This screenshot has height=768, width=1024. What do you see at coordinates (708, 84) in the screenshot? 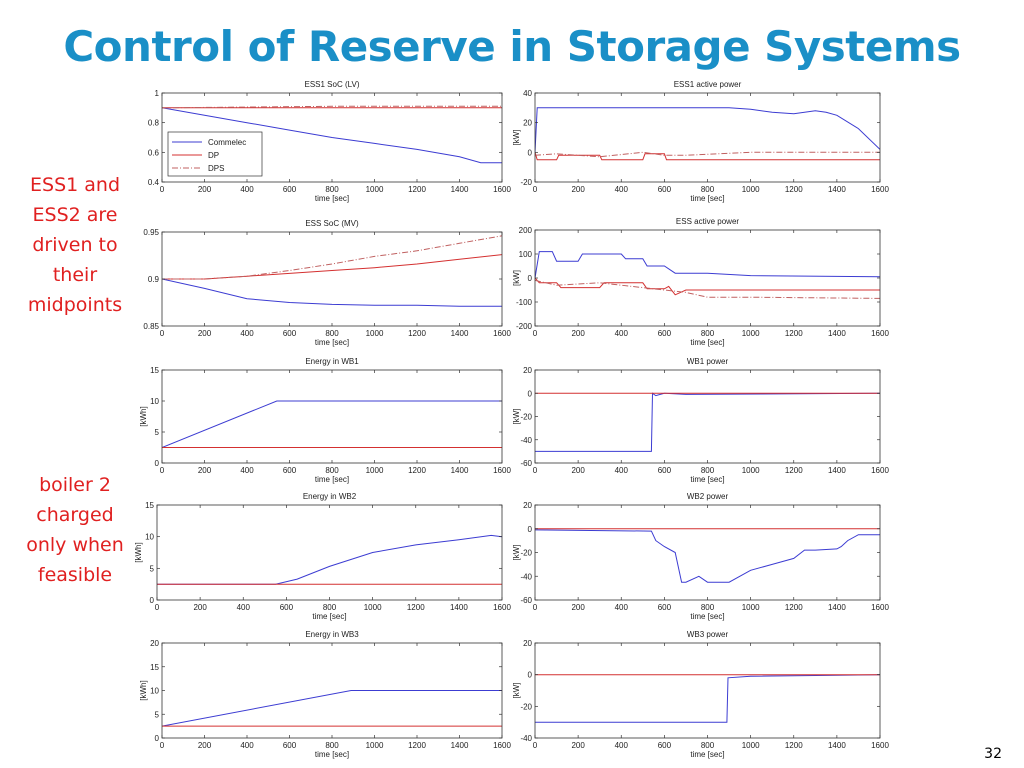
I see `chart-title: ESS1 active power` at bounding box center [708, 84].